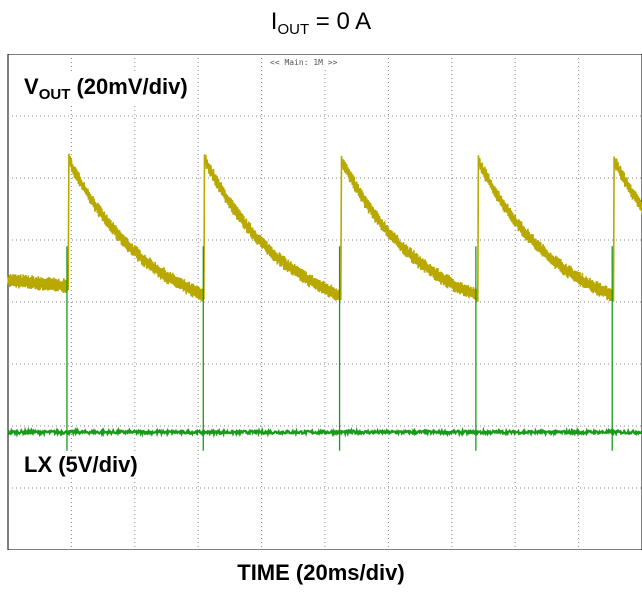 The width and height of the screenshot is (642, 595). What do you see at coordinates (321, 572) in the screenshot?
I see `x-axis-label: TIME (20ms/div)` at bounding box center [321, 572].